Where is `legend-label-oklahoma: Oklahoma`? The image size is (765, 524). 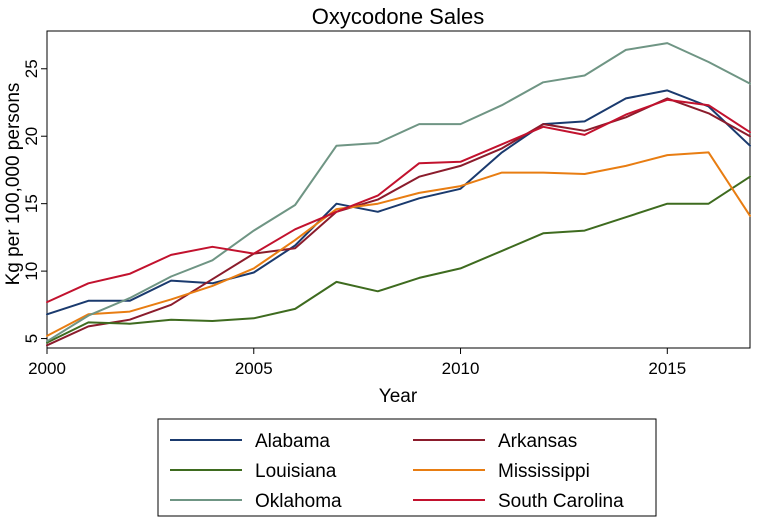
legend-label-oklahoma: Oklahoma is located at coordinates (298, 501).